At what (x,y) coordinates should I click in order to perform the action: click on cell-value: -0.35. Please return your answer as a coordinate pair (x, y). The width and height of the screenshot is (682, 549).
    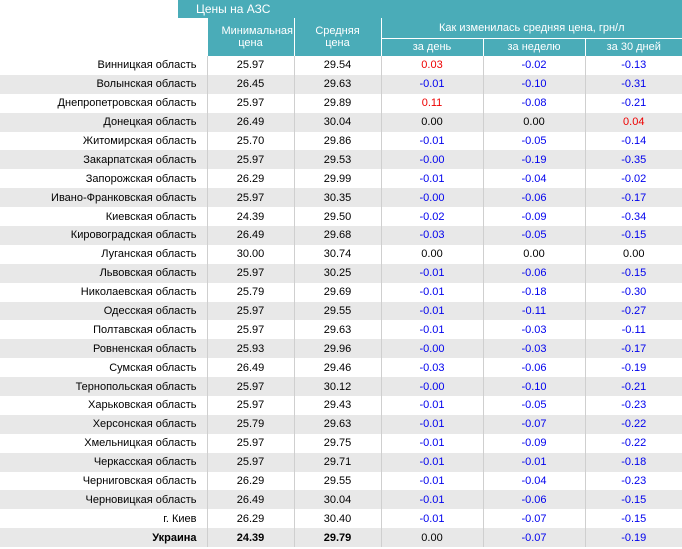
    Looking at the image, I should click on (633, 160).